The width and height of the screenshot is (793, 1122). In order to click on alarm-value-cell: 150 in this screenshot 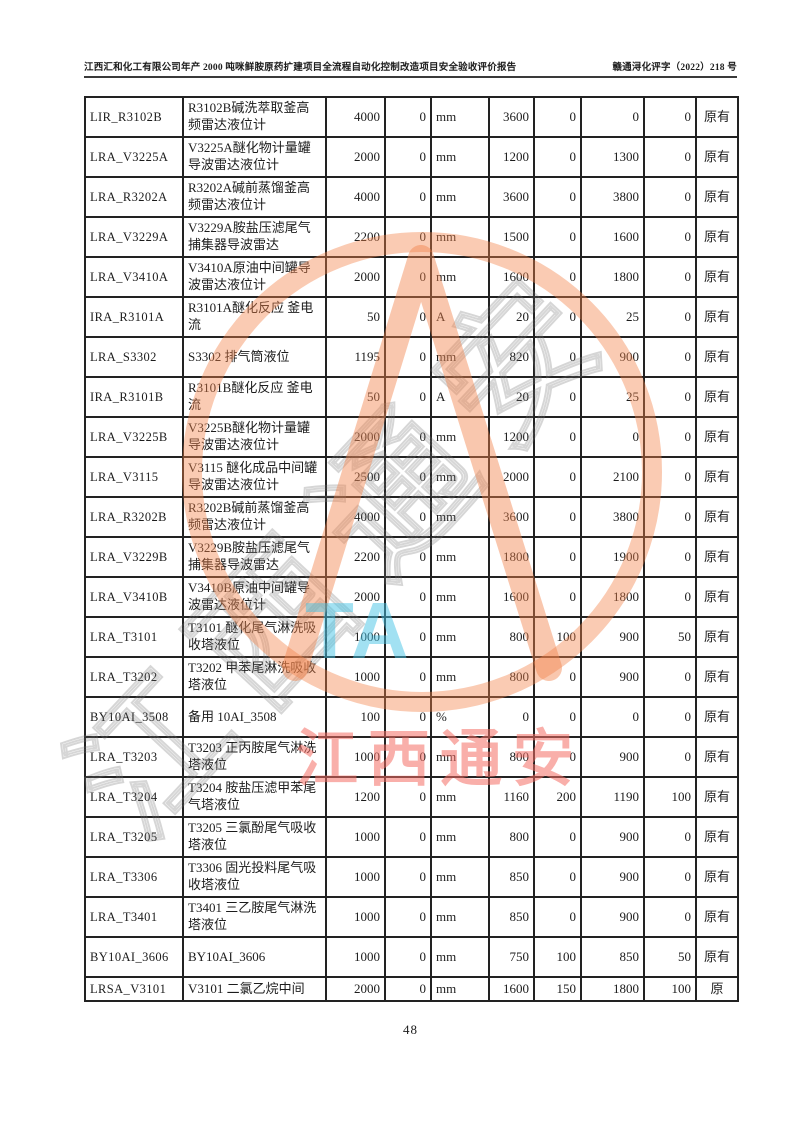, I will do `click(557, 989)`.